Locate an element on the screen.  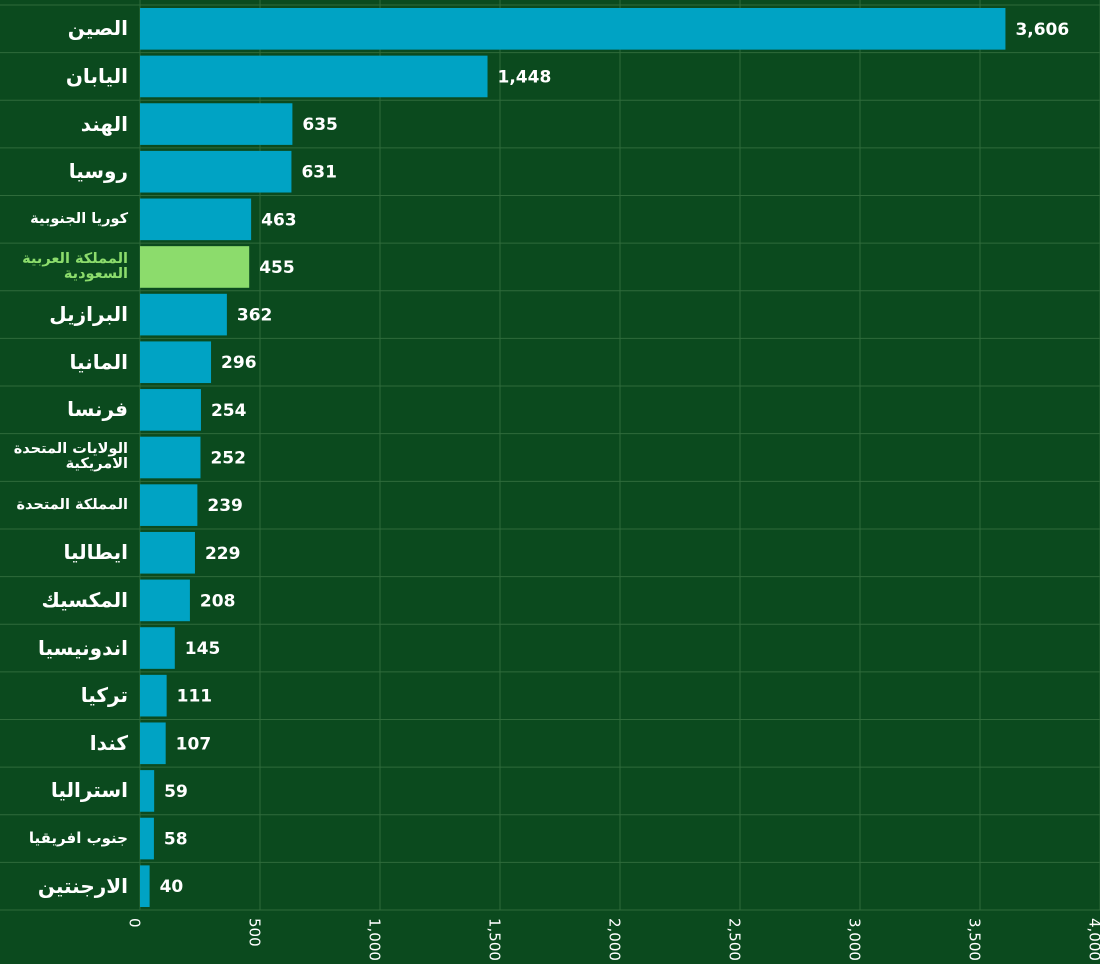
value-label: 145 is located at coordinates (203, 649).